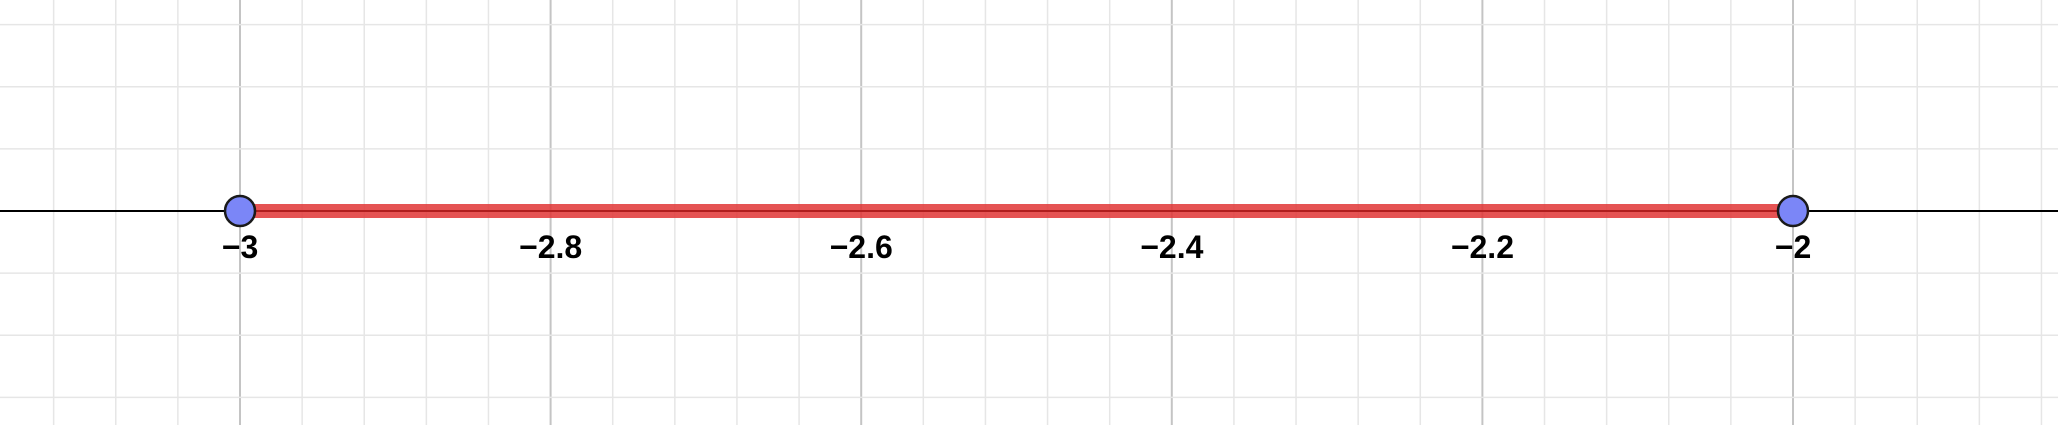 The image size is (2058, 425). I want to click on tick-label: −3, so click(240, 247).